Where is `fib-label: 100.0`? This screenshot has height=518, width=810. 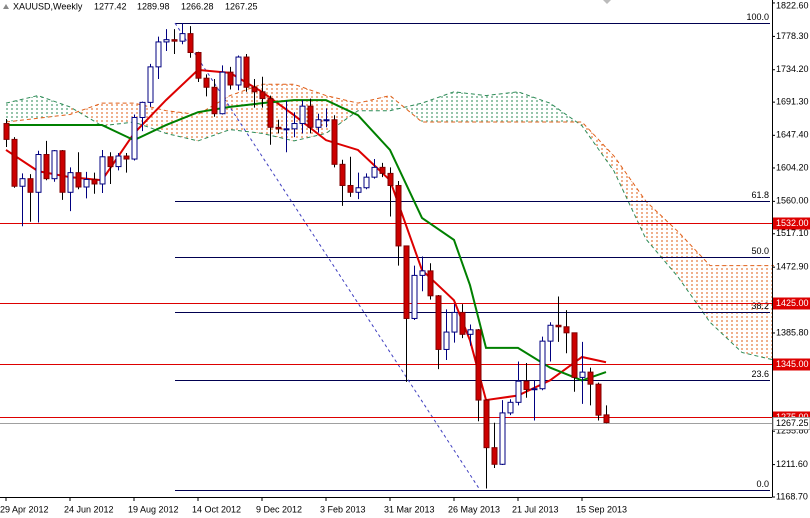
fib-label: 100.0 is located at coordinates (757, 17).